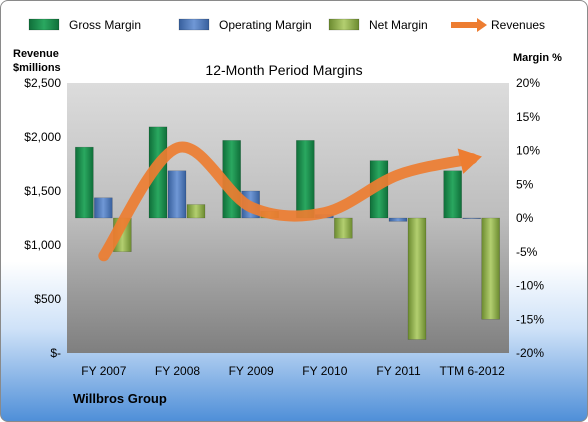 Image resolution: width=588 pixels, height=422 pixels. I want to click on legend-label: Revenues, so click(518, 25).